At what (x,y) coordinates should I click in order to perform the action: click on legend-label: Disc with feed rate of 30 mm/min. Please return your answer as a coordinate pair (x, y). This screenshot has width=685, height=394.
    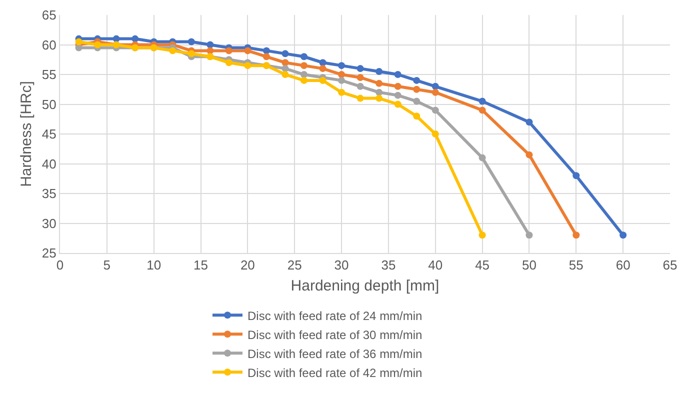
    Looking at the image, I should click on (335, 335).